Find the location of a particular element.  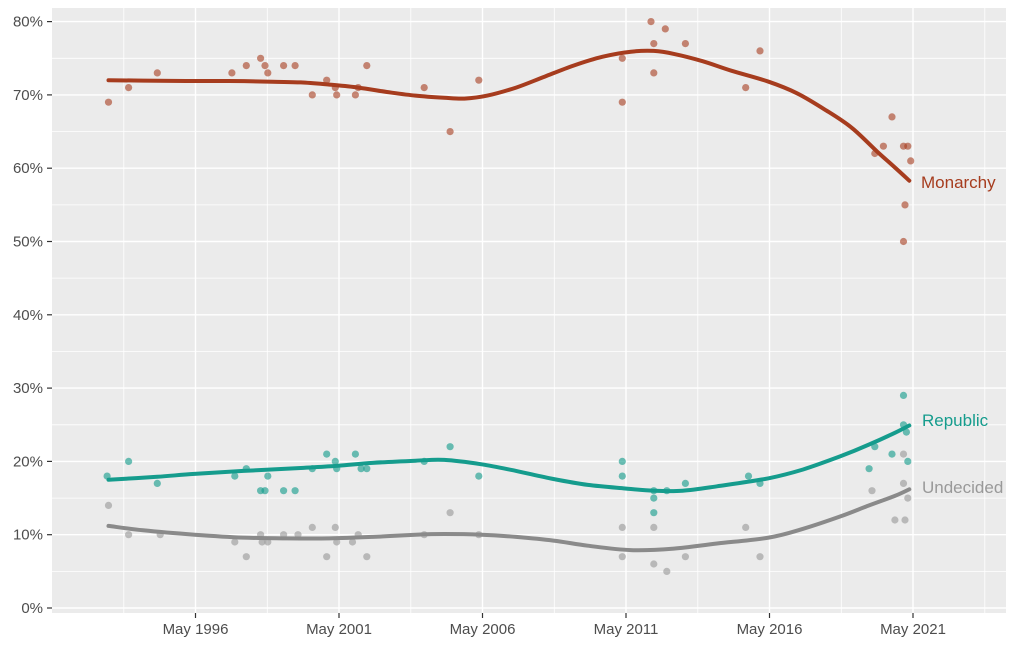

series-undecided-trend is located at coordinates (509, 520).